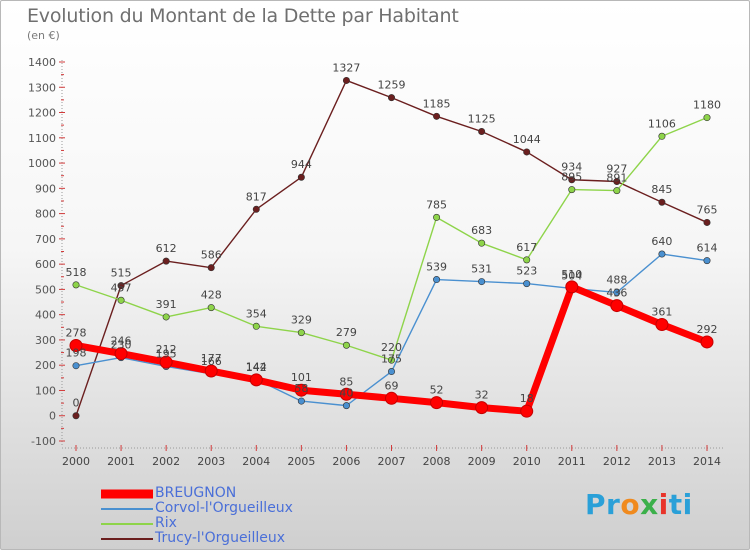 The height and width of the screenshot is (550, 750). I want to click on data-label: 246, so click(121, 341).